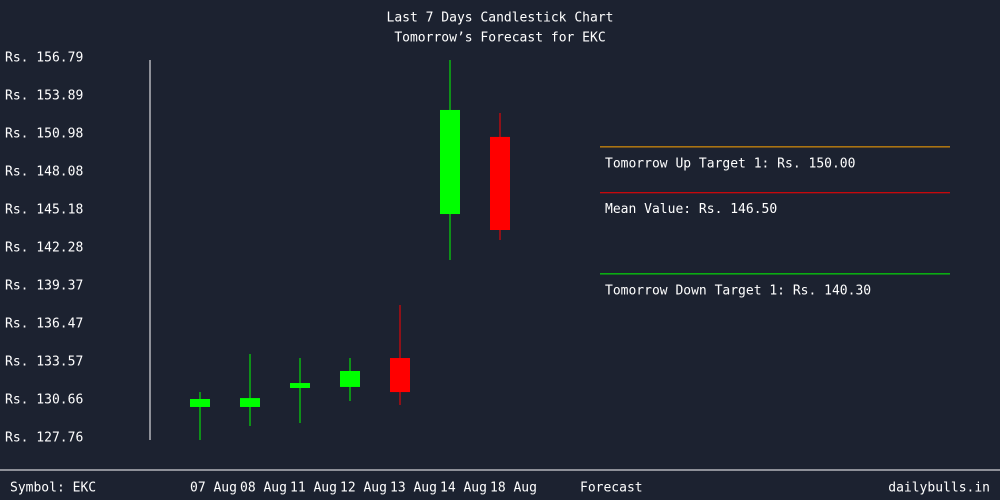 The width and height of the screenshot is (1000, 500). Describe the element at coordinates (738, 290) in the screenshot. I see `target-label: Tomorrow Down Target 1: Rs. 140.30` at that location.